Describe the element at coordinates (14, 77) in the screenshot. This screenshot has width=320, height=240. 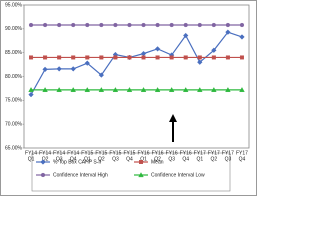
I see `y-tick-label: 80.00%` at that location.